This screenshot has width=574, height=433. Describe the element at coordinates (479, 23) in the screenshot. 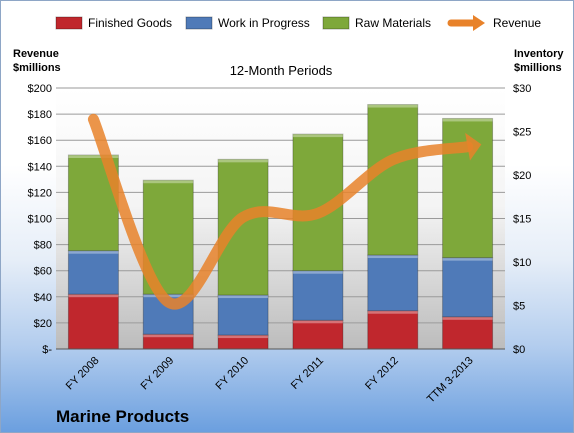

I see `legend-arrow` at that location.